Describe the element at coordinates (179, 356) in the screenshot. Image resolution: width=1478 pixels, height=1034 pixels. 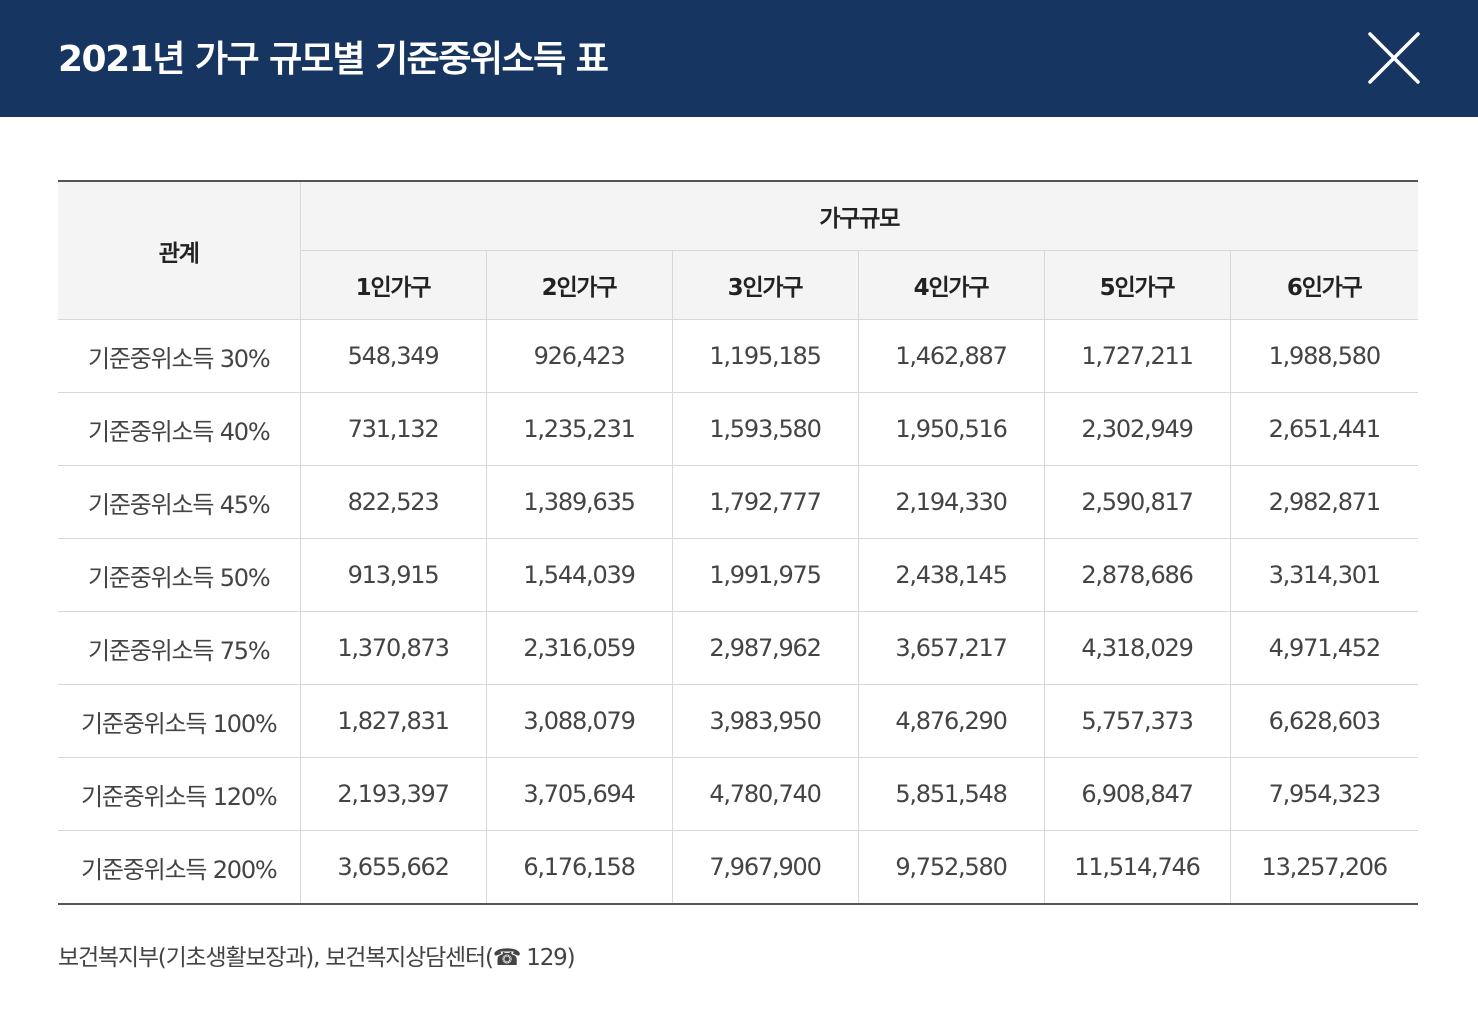
I see `row-label: 기준중위소득 30%` at that location.